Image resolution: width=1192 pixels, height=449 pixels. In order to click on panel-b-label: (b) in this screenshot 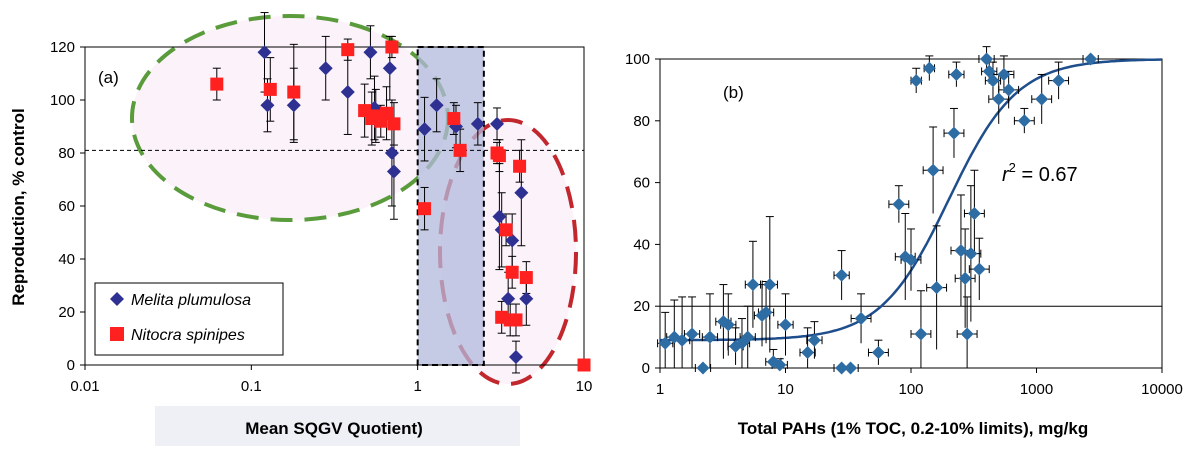, I will do `click(733, 92)`.